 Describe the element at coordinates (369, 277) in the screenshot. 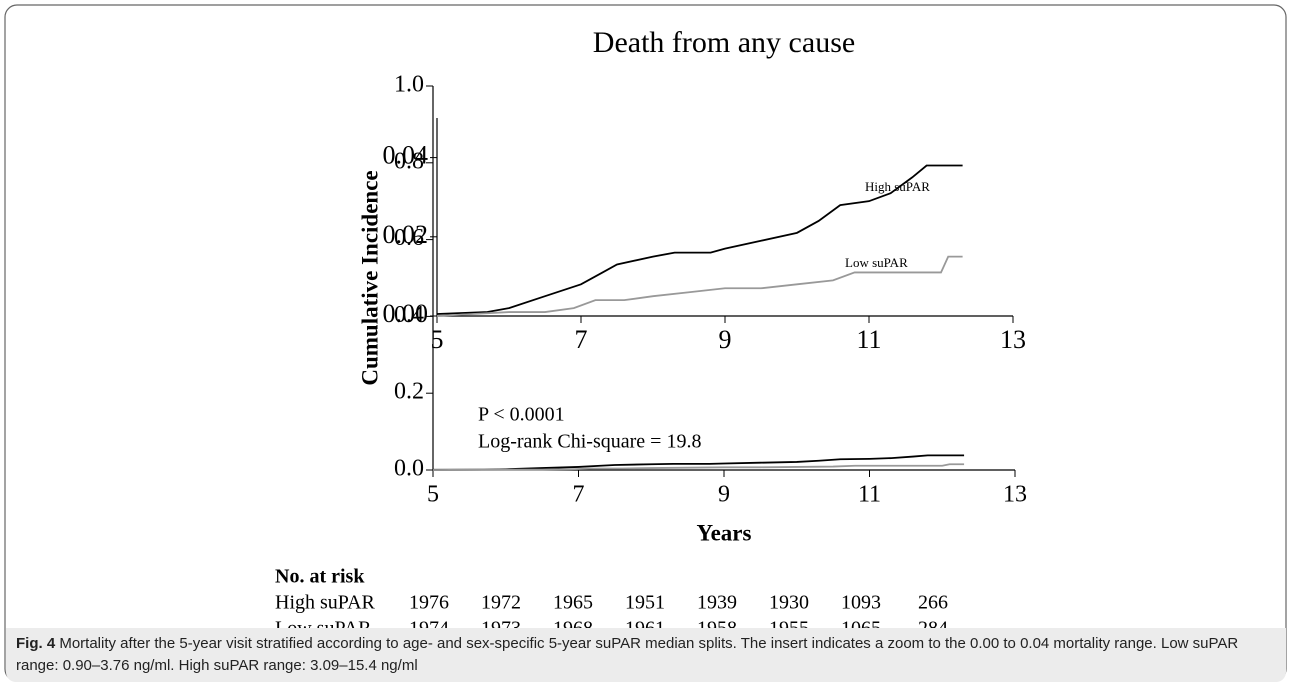

I see `y-axis-label: Cumulative Incidence` at that location.